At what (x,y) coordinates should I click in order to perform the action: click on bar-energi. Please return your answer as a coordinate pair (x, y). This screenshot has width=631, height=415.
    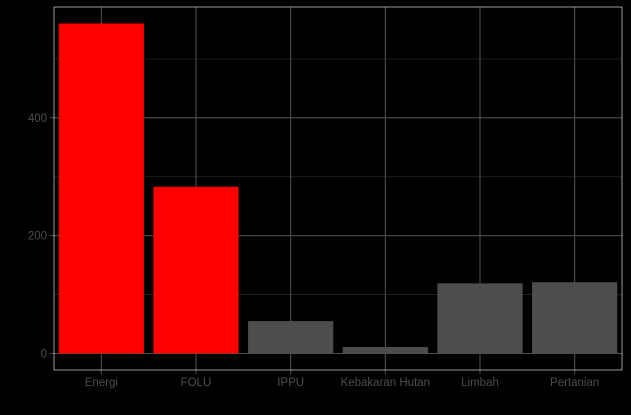
    Looking at the image, I should click on (101, 188).